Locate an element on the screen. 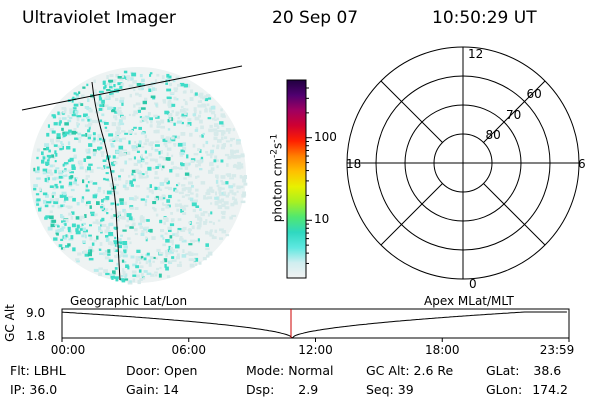 This screenshot has width=600, height=400. orbit-xtick-label: 12:00 is located at coordinates (315, 350).